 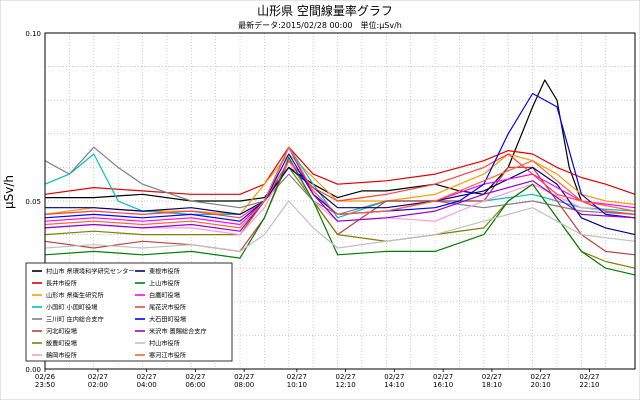 I want to click on legend-box, so click(x=129, y=312).